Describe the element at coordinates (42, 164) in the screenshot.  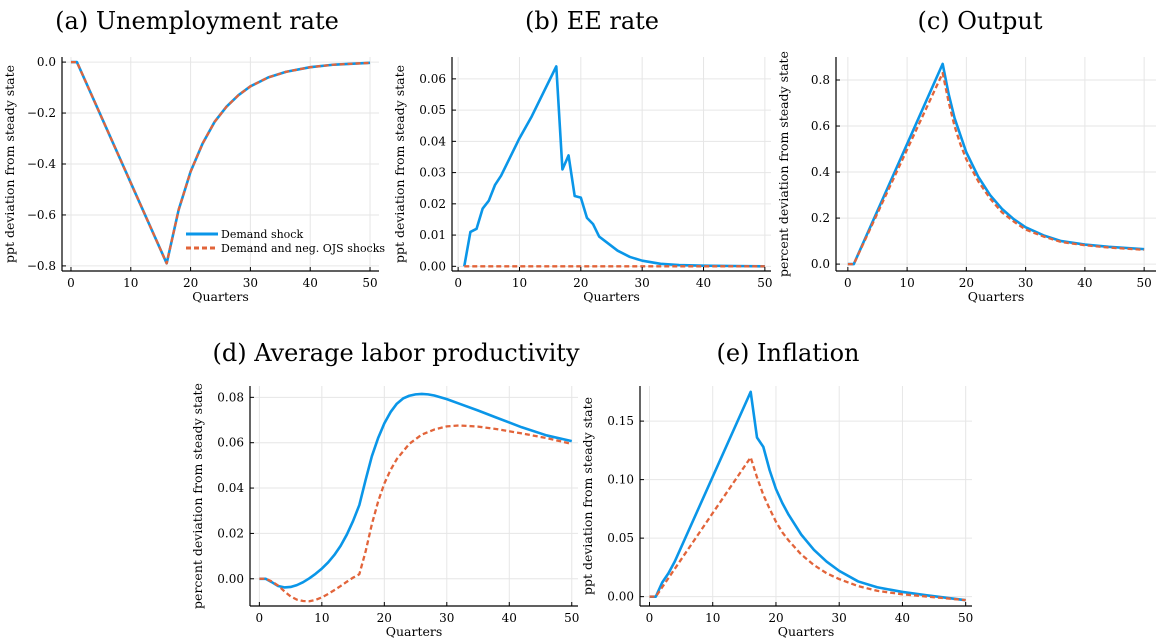
I see `y-tick-label: −0.4` at that location.